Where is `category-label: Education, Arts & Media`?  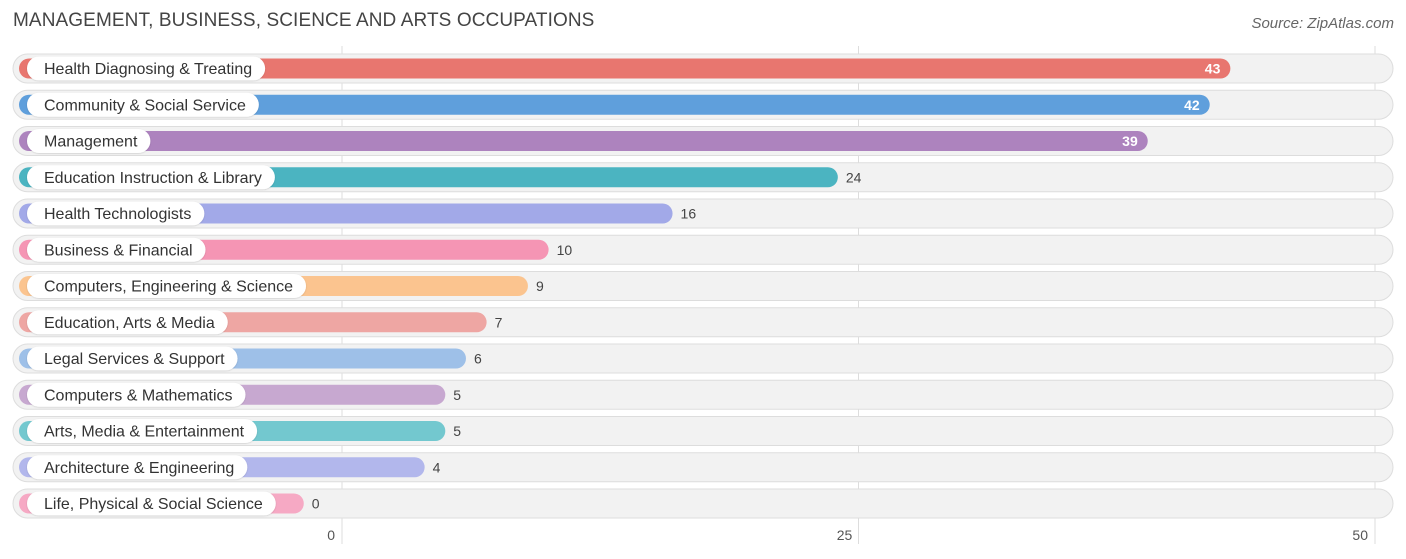
category-label: Education, Arts & Media is located at coordinates (129, 323).